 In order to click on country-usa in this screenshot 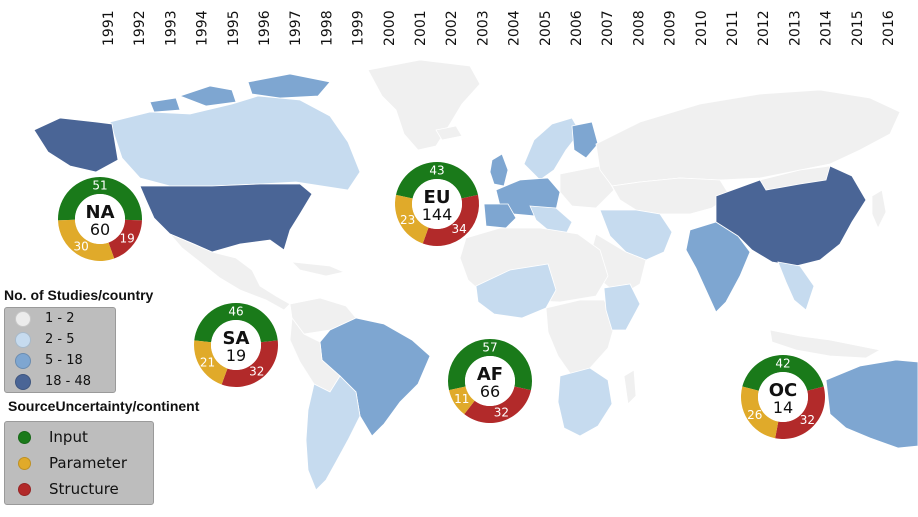, I will do `click(226, 218)`.